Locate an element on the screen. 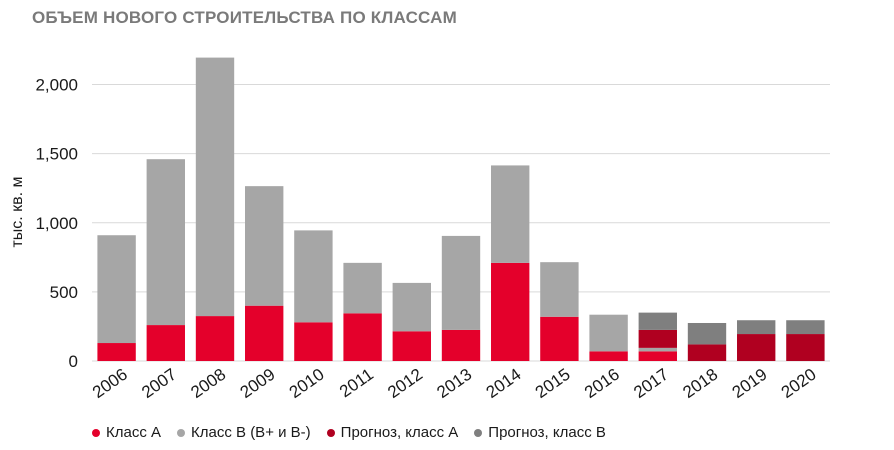 The width and height of the screenshot is (894, 450). legend-item: Прогноз, класс B is located at coordinates (540, 432).